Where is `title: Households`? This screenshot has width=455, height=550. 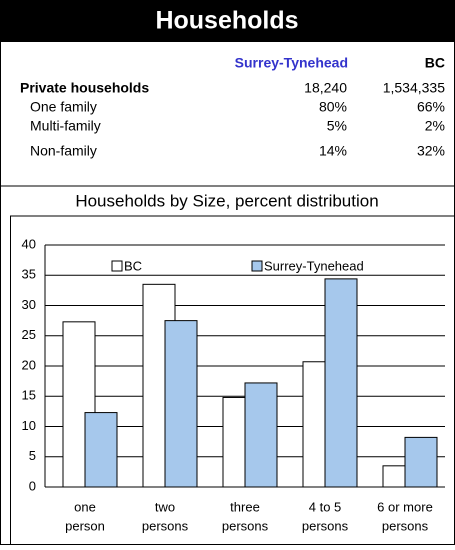 title: Households is located at coordinates (226, 21).